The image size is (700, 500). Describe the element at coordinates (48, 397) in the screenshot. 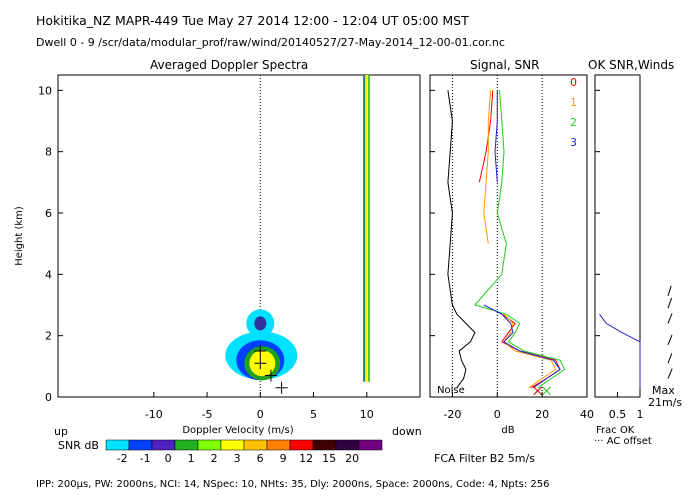

I see `y-tick-label: 0` at that location.